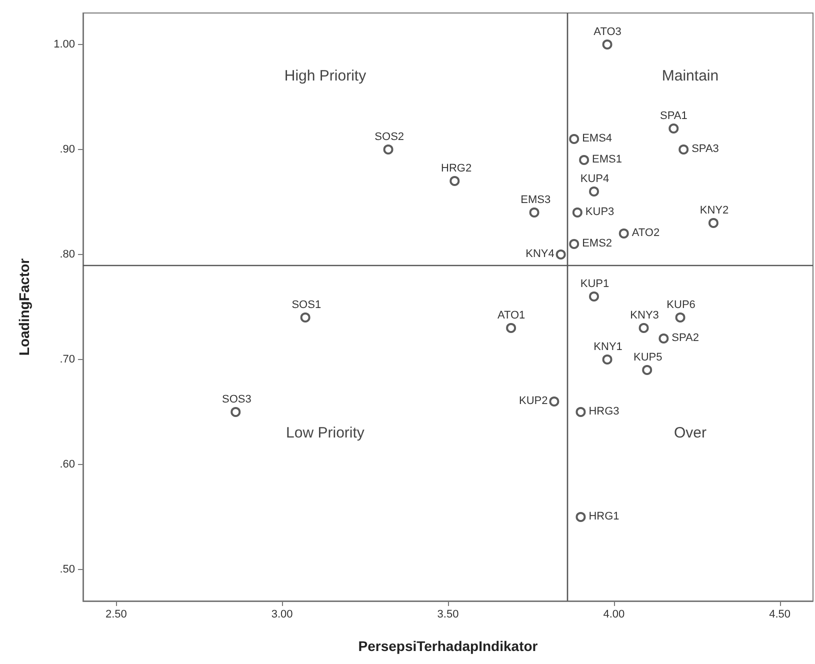 This screenshot has height=664, width=815. I want to click on annotation: KUP5, so click(647, 358).